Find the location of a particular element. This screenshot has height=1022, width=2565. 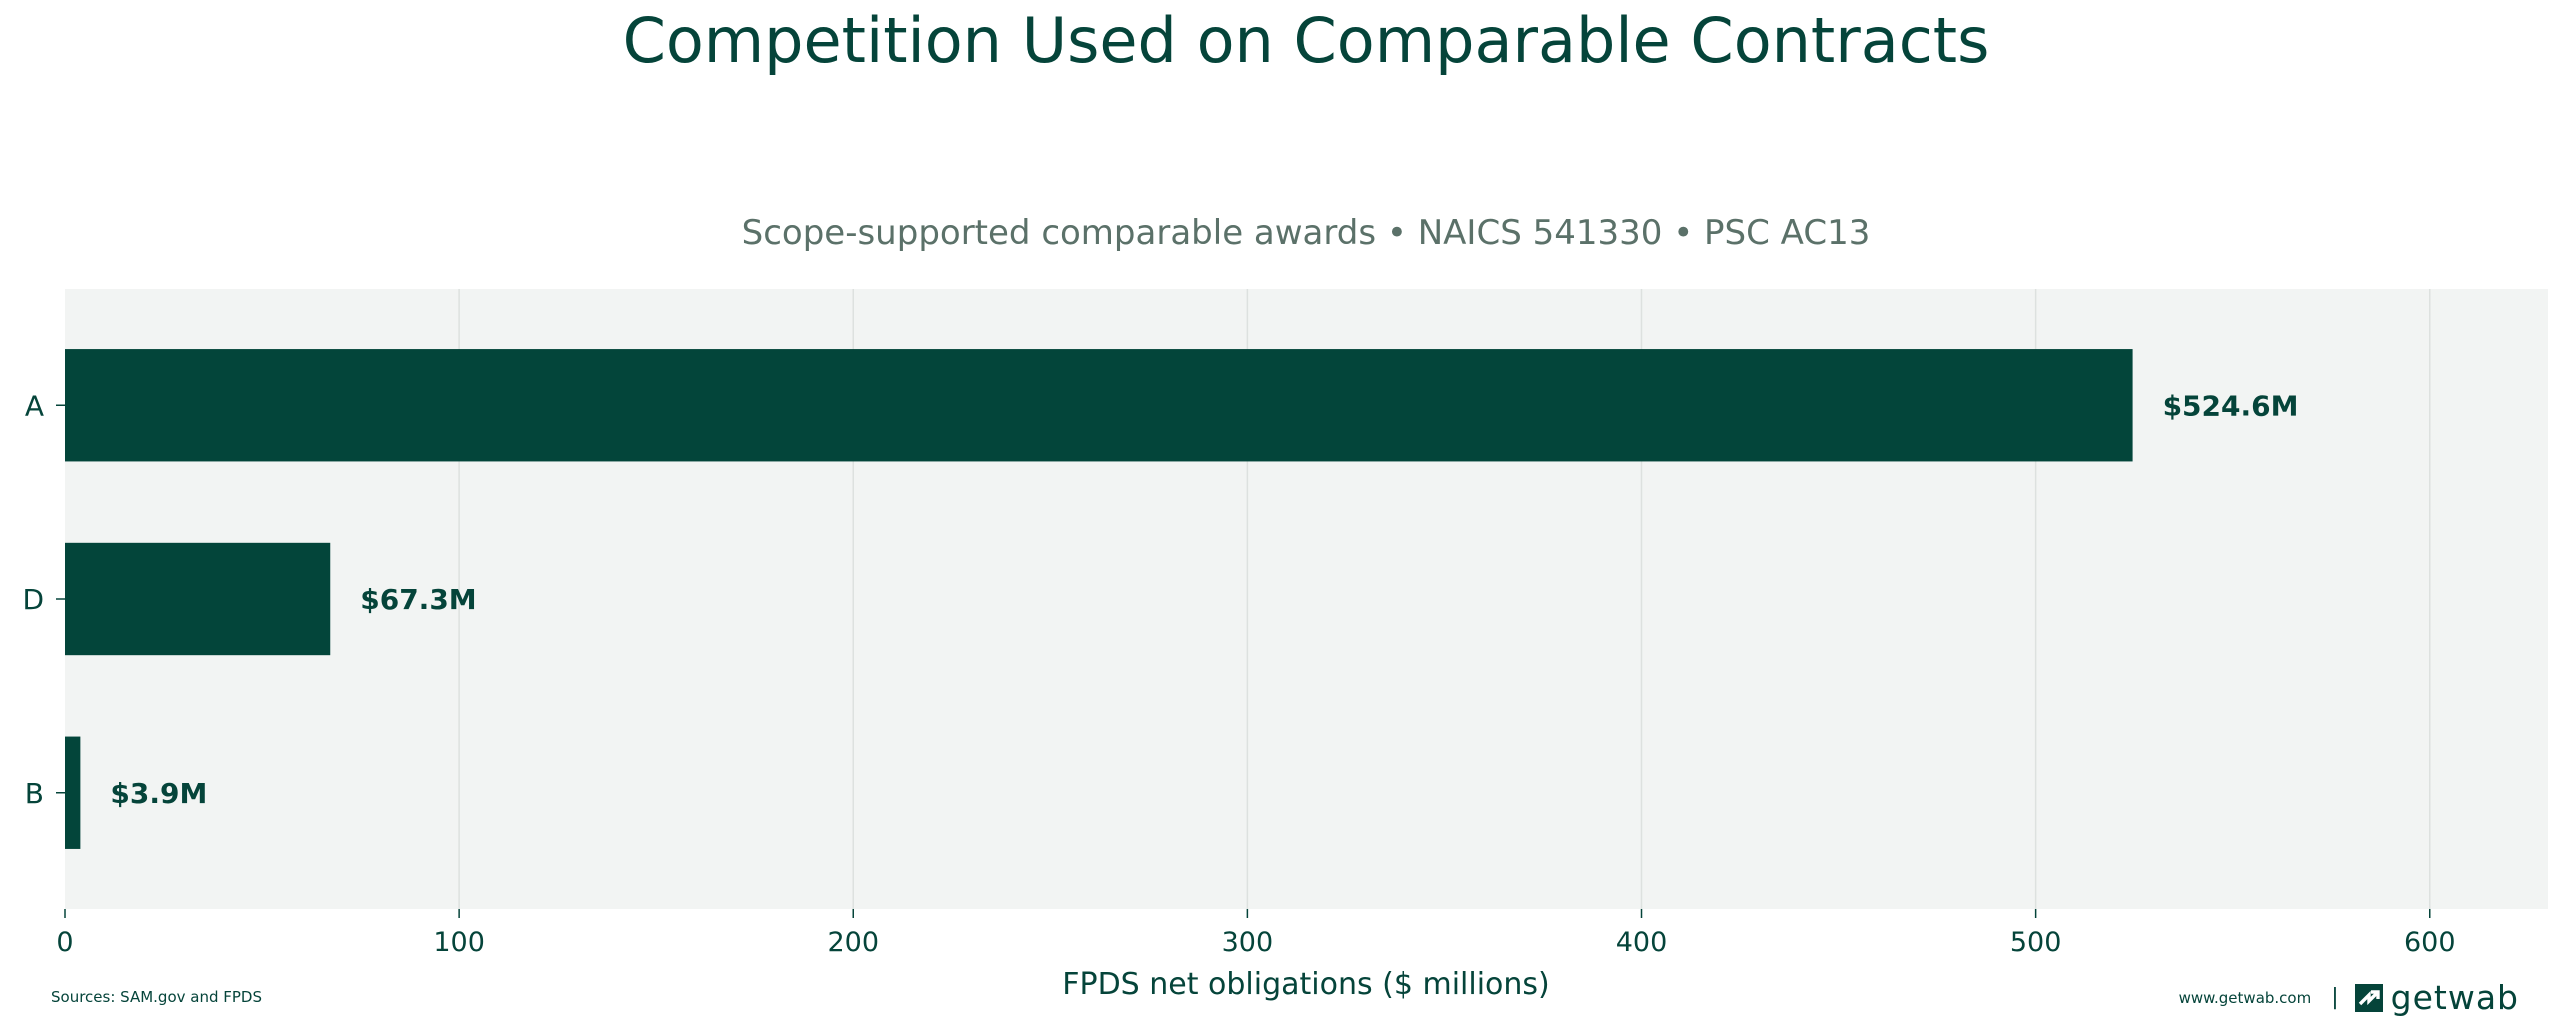

x-tick-label-0: 0 is located at coordinates (64, 942).